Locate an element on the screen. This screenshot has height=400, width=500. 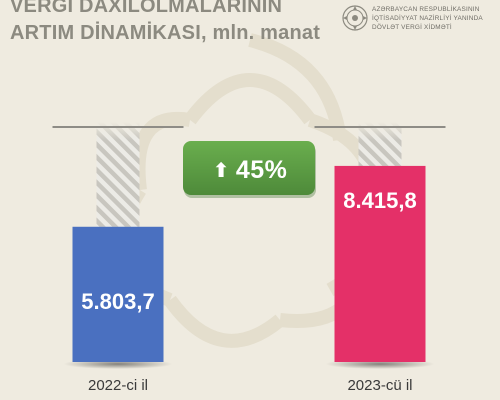
organization-line-3: DÖVLƏT VERGİ XİDMƏTİ is located at coordinates (412, 27).